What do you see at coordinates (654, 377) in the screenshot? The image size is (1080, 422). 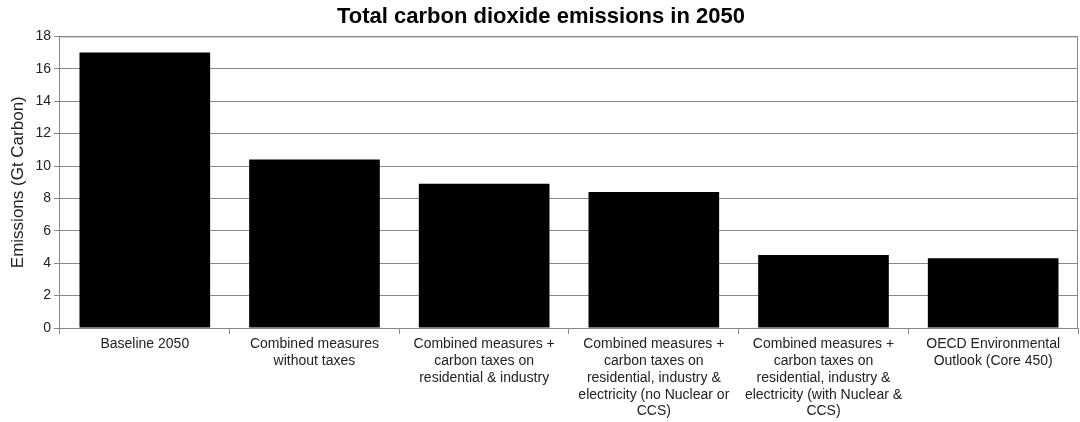 I see `x-tick-label: Combined measures + carbon taxes on residential, industry & electricity (no Nuclear or CCS)` at bounding box center [654, 377].